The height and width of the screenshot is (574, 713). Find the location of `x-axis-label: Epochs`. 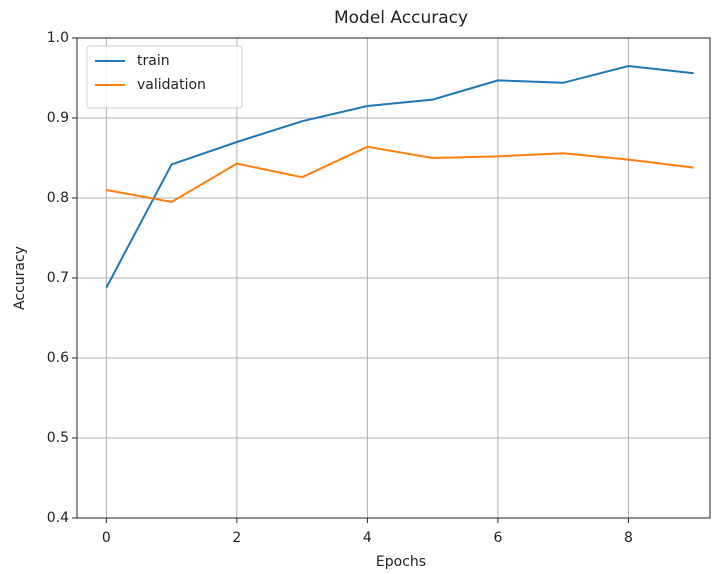

x-axis-label: Epochs is located at coordinates (401, 562).